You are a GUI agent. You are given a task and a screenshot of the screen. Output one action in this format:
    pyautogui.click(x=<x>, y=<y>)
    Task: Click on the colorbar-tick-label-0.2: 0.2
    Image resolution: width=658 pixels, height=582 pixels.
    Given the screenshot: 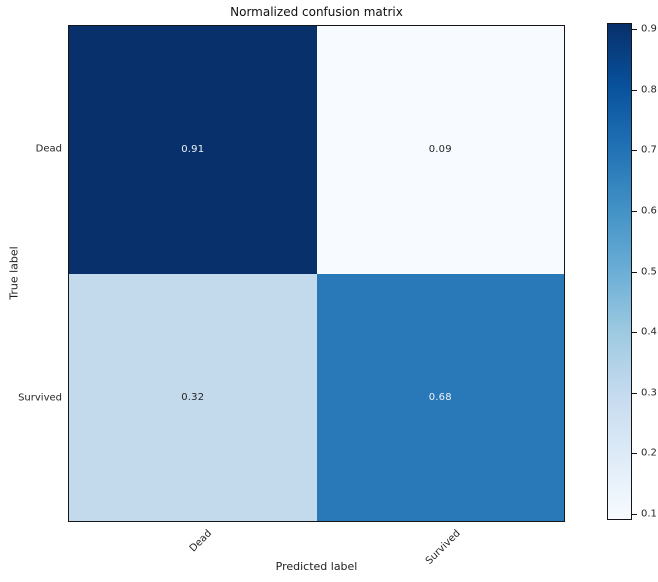 What is the action you would take?
    pyautogui.click(x=649, y=453)
    